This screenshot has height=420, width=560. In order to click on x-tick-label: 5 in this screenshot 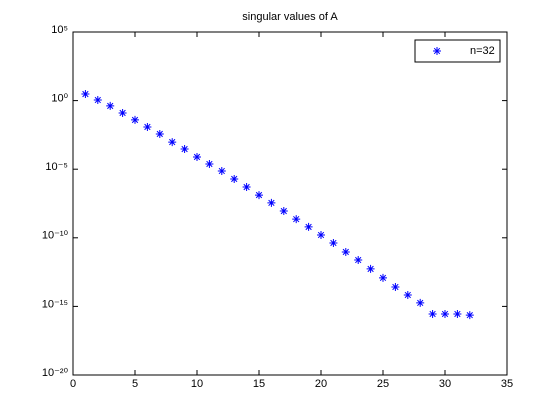, I will do `click(135, 384)`.